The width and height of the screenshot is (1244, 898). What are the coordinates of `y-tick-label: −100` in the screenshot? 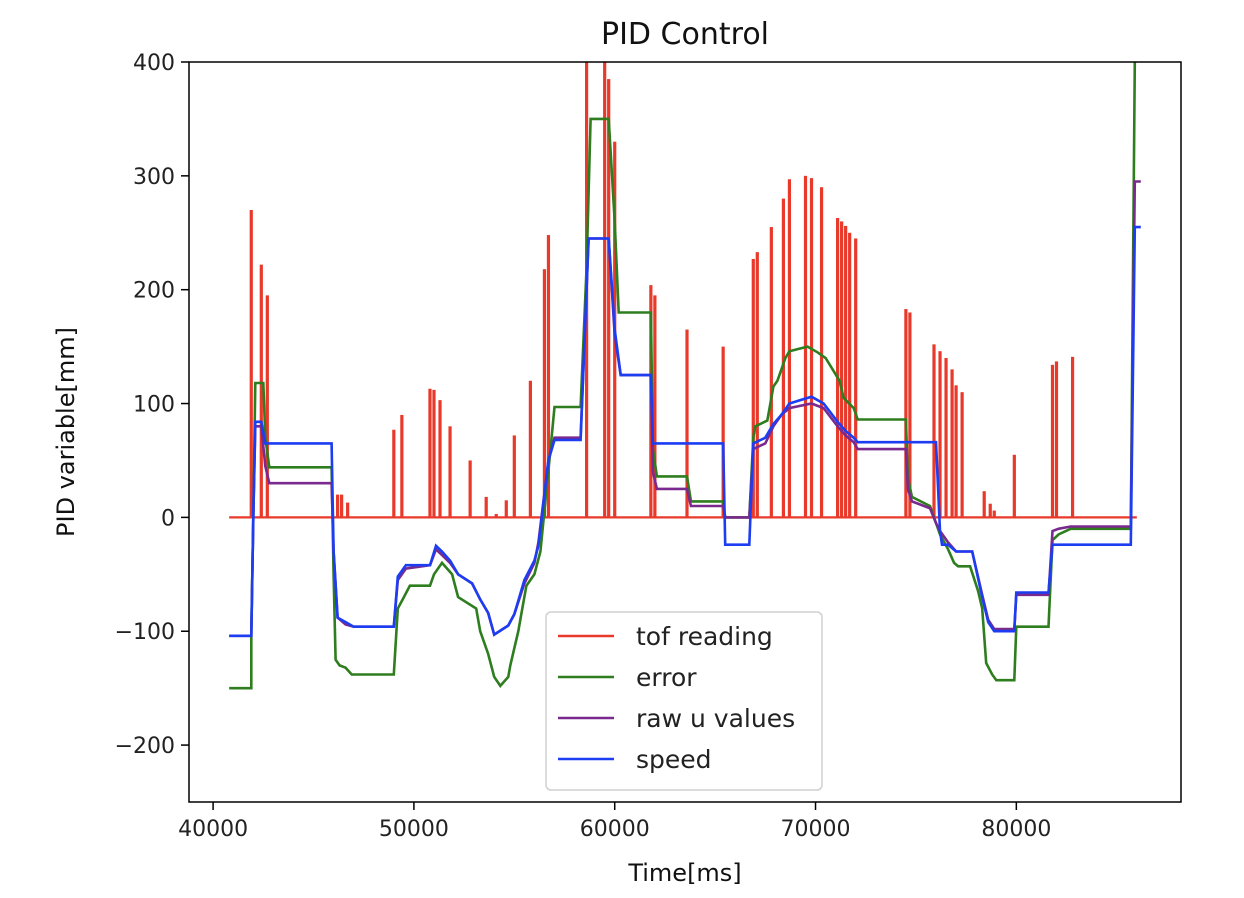 It's located at (145, 632).